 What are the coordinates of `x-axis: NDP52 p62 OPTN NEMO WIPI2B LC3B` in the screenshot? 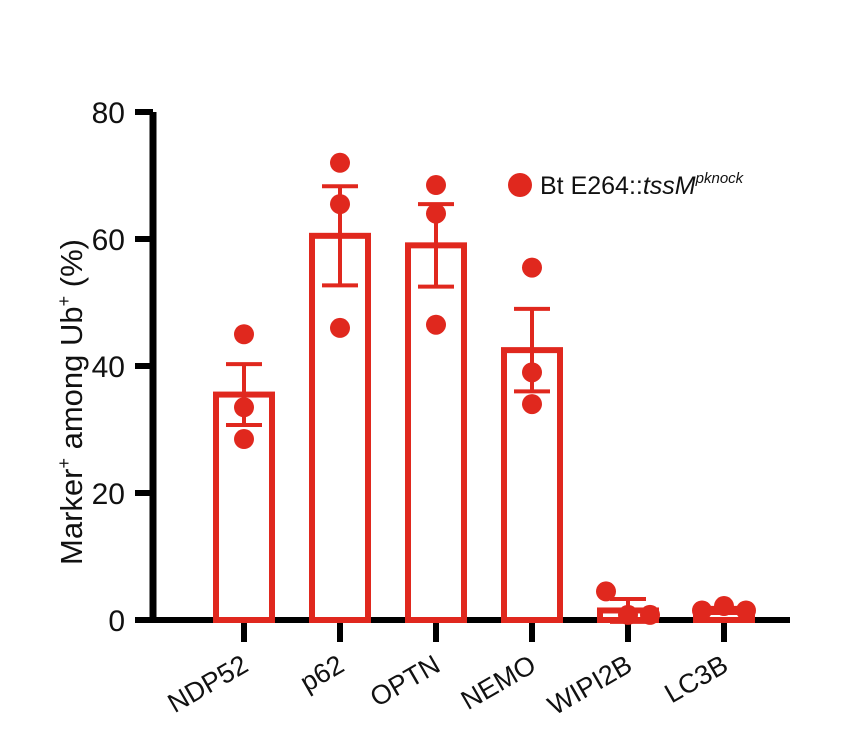 It's located at (470, 669).